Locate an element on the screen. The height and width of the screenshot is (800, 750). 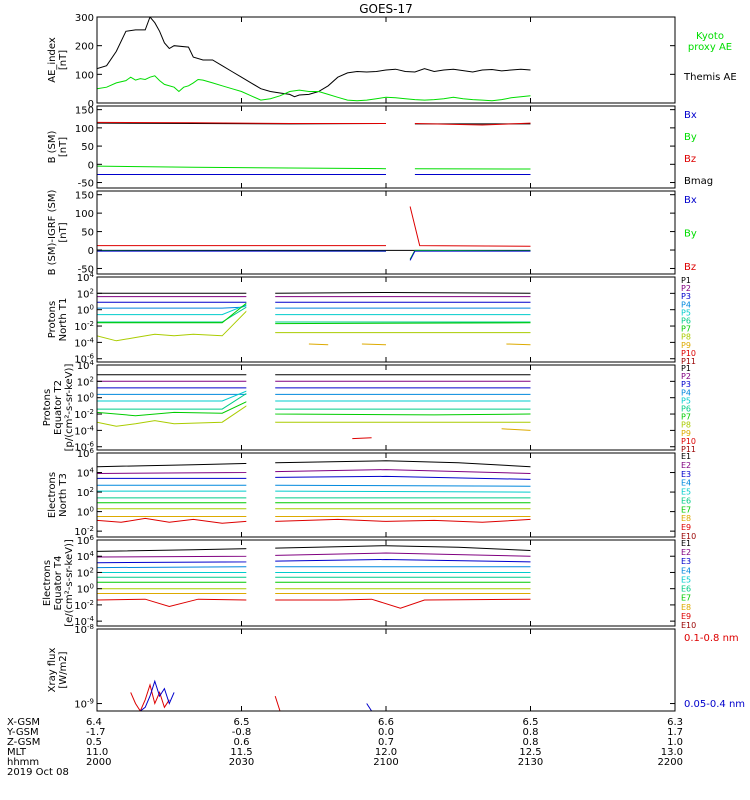
orbit-value: 0.7 is located at coordinates (386, 742).